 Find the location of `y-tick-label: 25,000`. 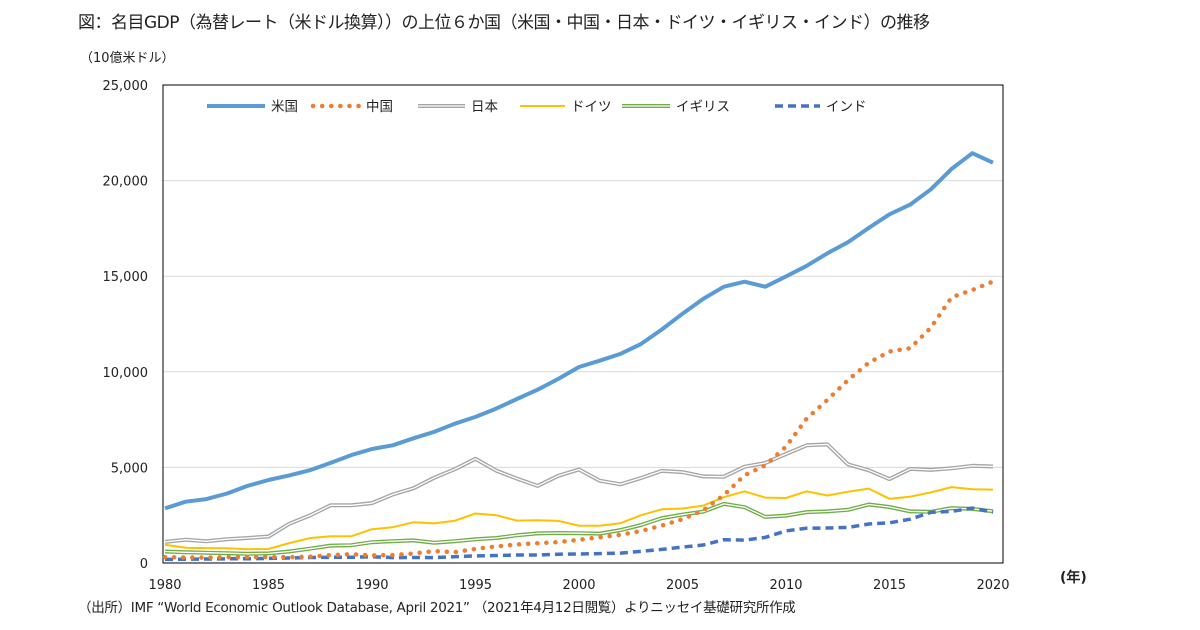

y-tick-label: 25,000 is located at coordinates (126, 86).